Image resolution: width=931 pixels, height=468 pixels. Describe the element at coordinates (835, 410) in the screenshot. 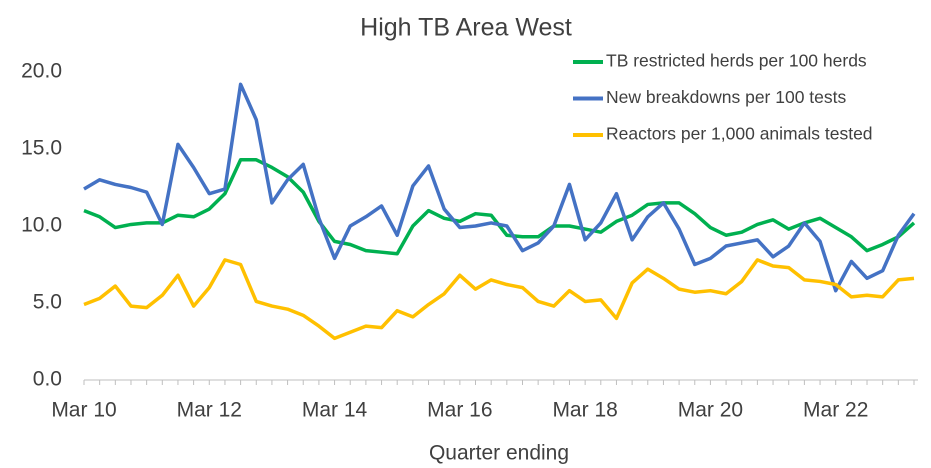

I see `x-tick-label: Mar 22` at that location.